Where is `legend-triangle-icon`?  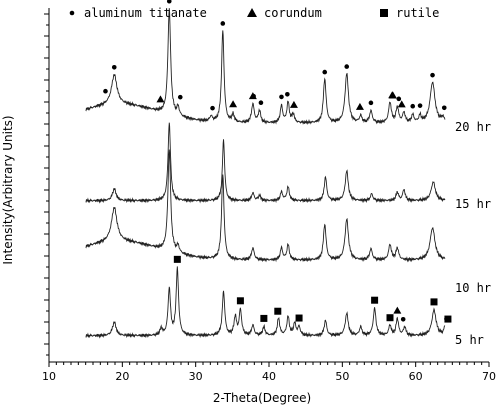
legend-triangle-icon is located at coordinates (252, 12).